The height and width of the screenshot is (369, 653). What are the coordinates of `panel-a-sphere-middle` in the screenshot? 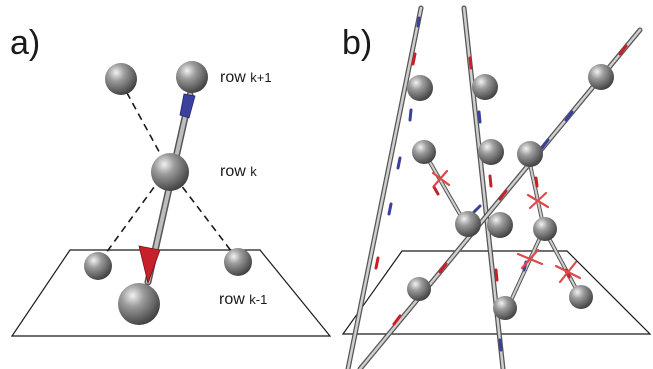 It's located at (170, 172).